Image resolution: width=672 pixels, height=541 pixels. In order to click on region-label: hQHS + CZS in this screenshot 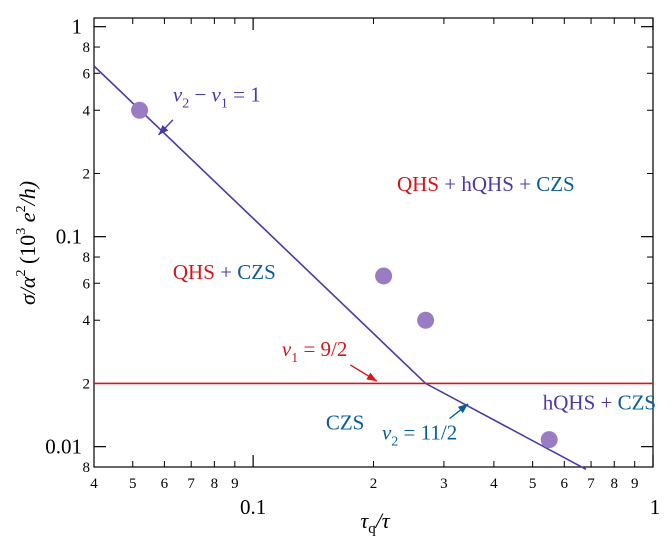, I will do `click(599, 403)`.